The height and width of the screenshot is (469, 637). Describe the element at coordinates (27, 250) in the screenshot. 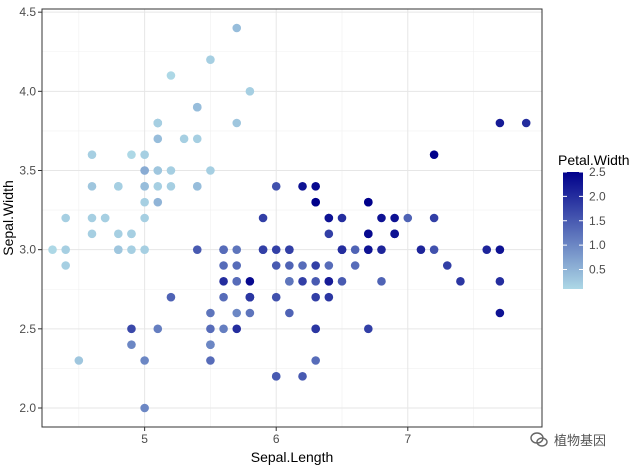

I see `y-tick-label: 3.0` at that location.